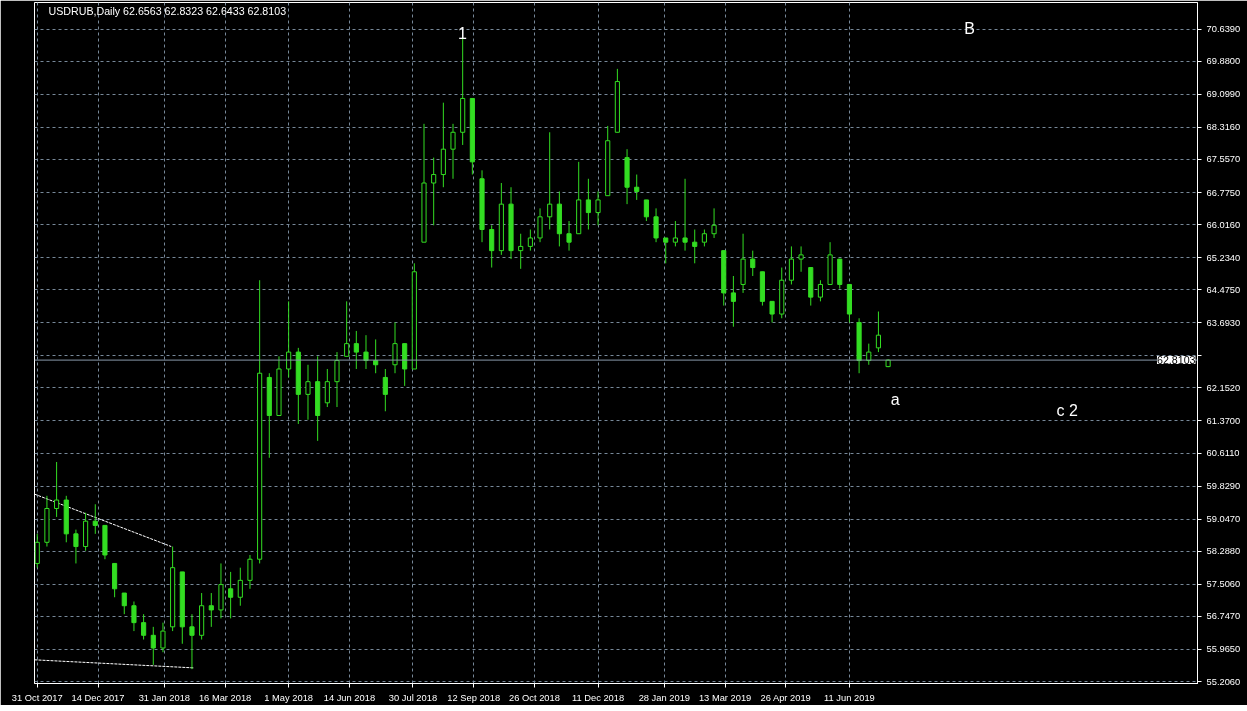 The width and height of the screenshot is (1247, 711). I want to click on ref-line-label: 62.8103, so click(1176, 360).